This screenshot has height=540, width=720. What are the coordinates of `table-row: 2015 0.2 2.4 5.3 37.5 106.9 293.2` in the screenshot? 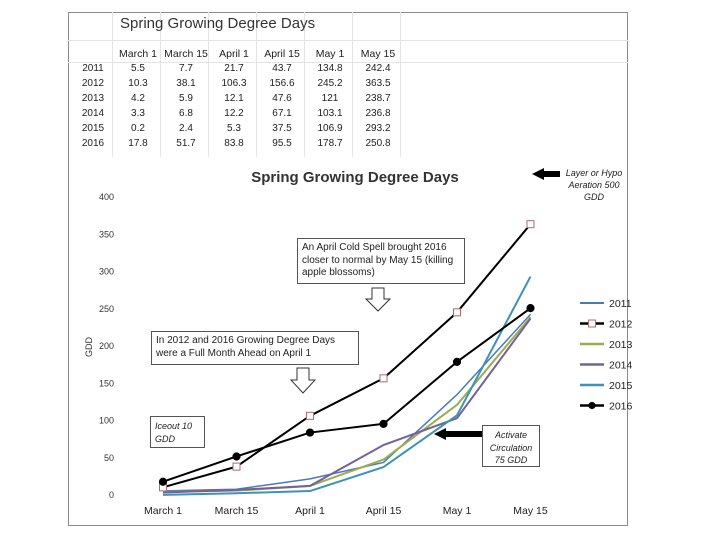 It's located at (237, 128).